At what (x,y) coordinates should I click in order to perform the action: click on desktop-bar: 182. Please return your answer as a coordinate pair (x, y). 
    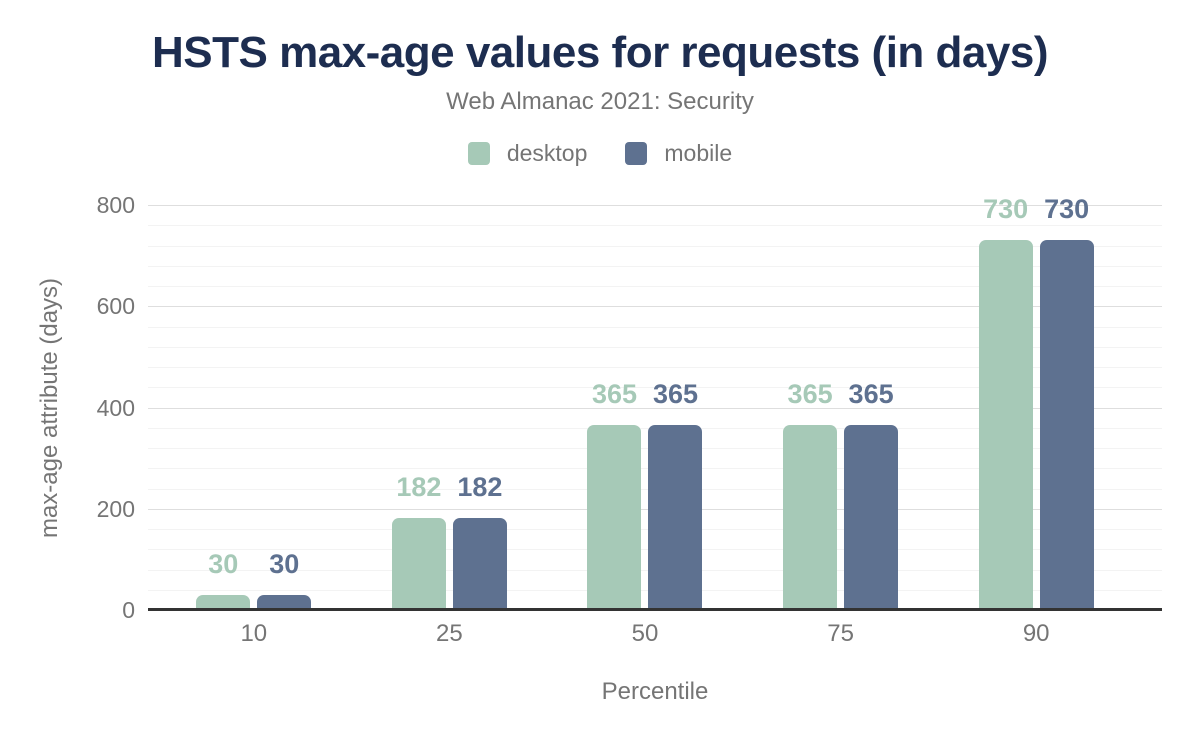
    Looking at the image, I should click on (418, 541).